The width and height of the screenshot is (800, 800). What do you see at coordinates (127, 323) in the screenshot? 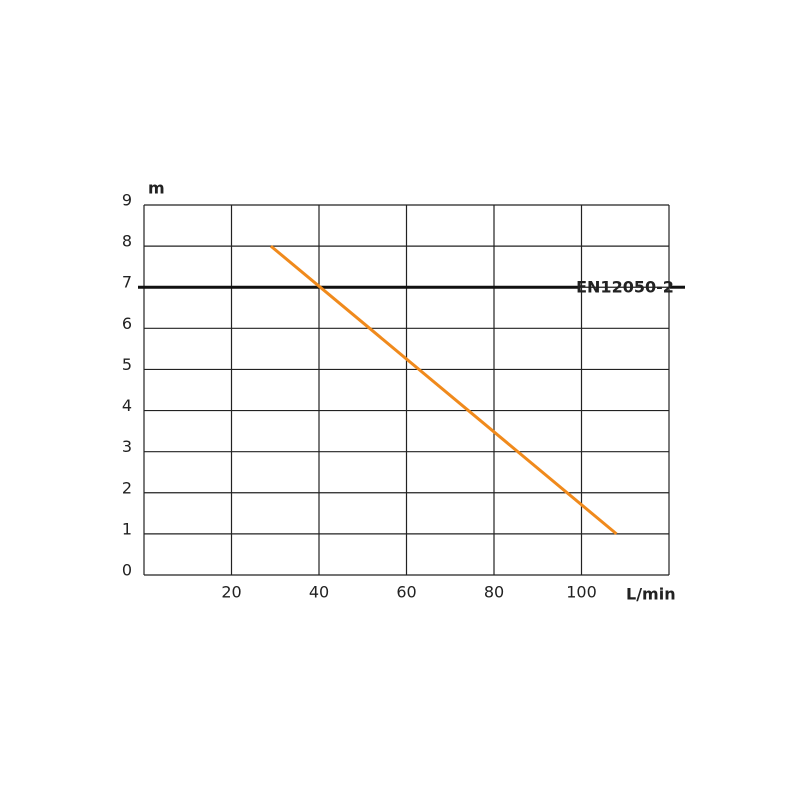
I see `y-tick-label: 6` at bounding box center [127, 323].